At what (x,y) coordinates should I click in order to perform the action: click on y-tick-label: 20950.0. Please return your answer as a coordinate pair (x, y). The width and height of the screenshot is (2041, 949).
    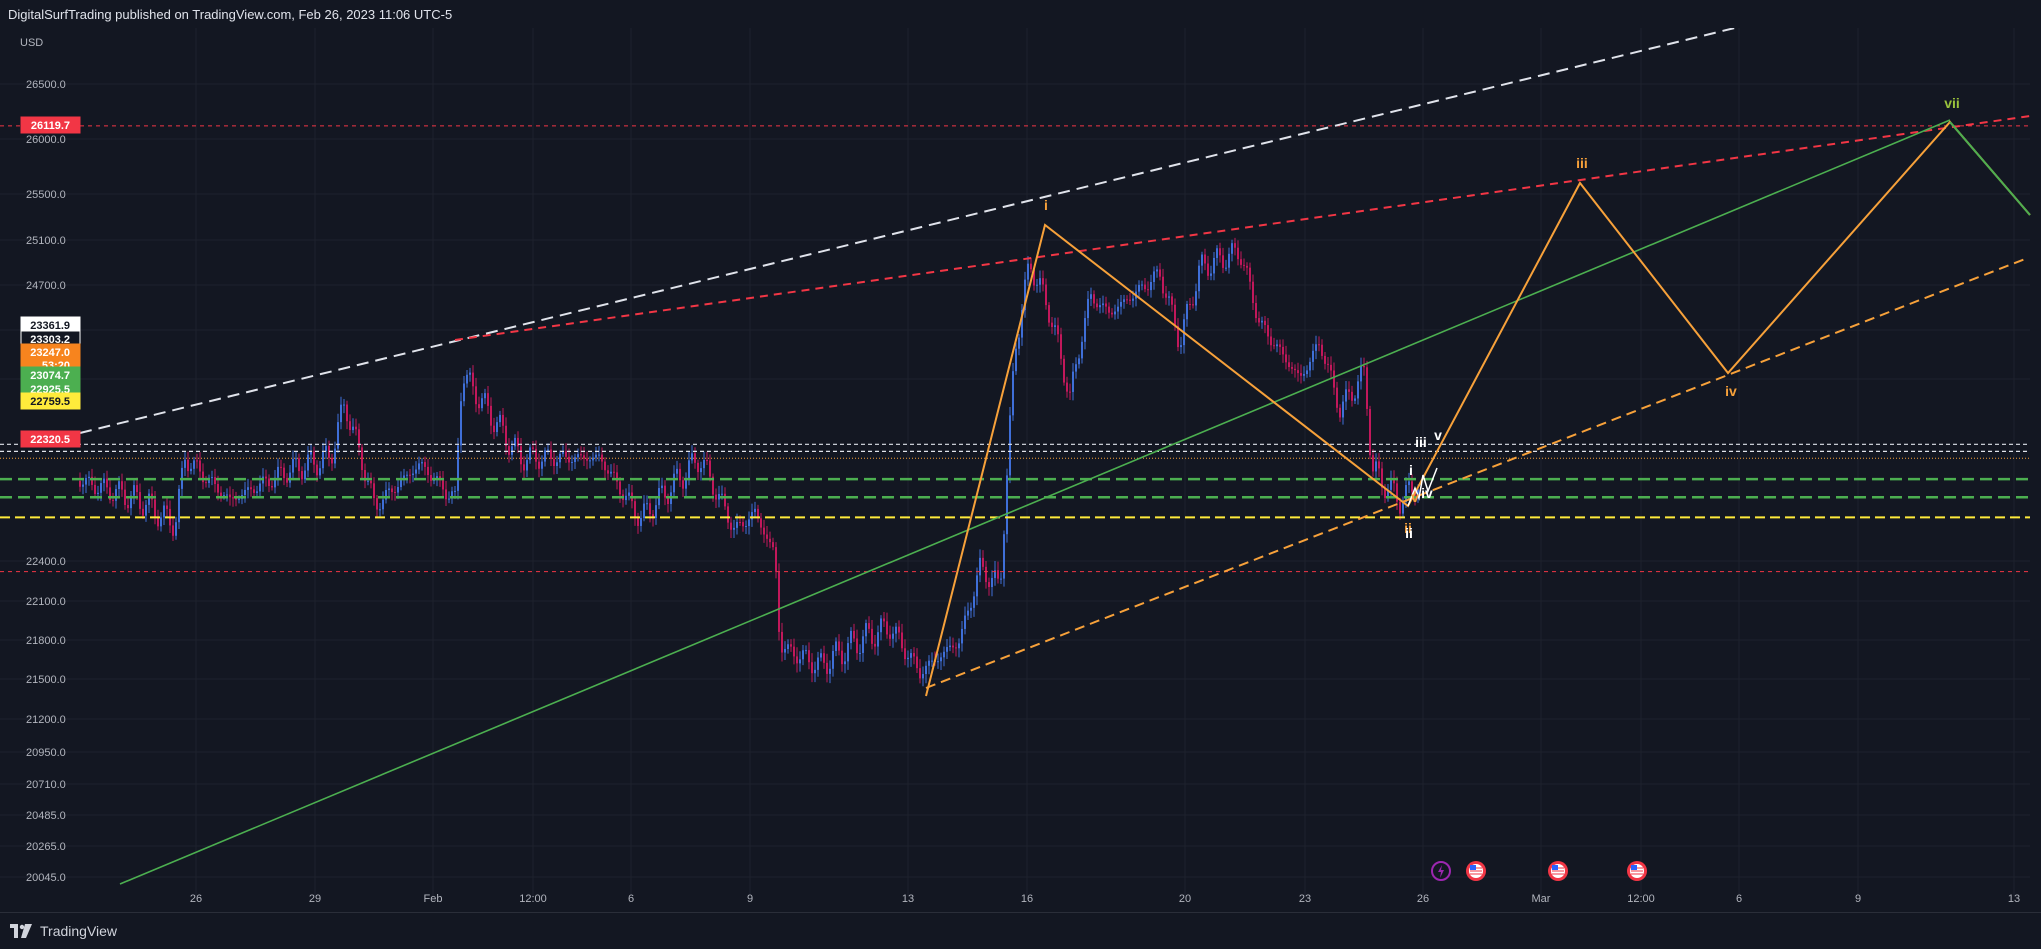
    Looking at the image, I should click on (46, 753).